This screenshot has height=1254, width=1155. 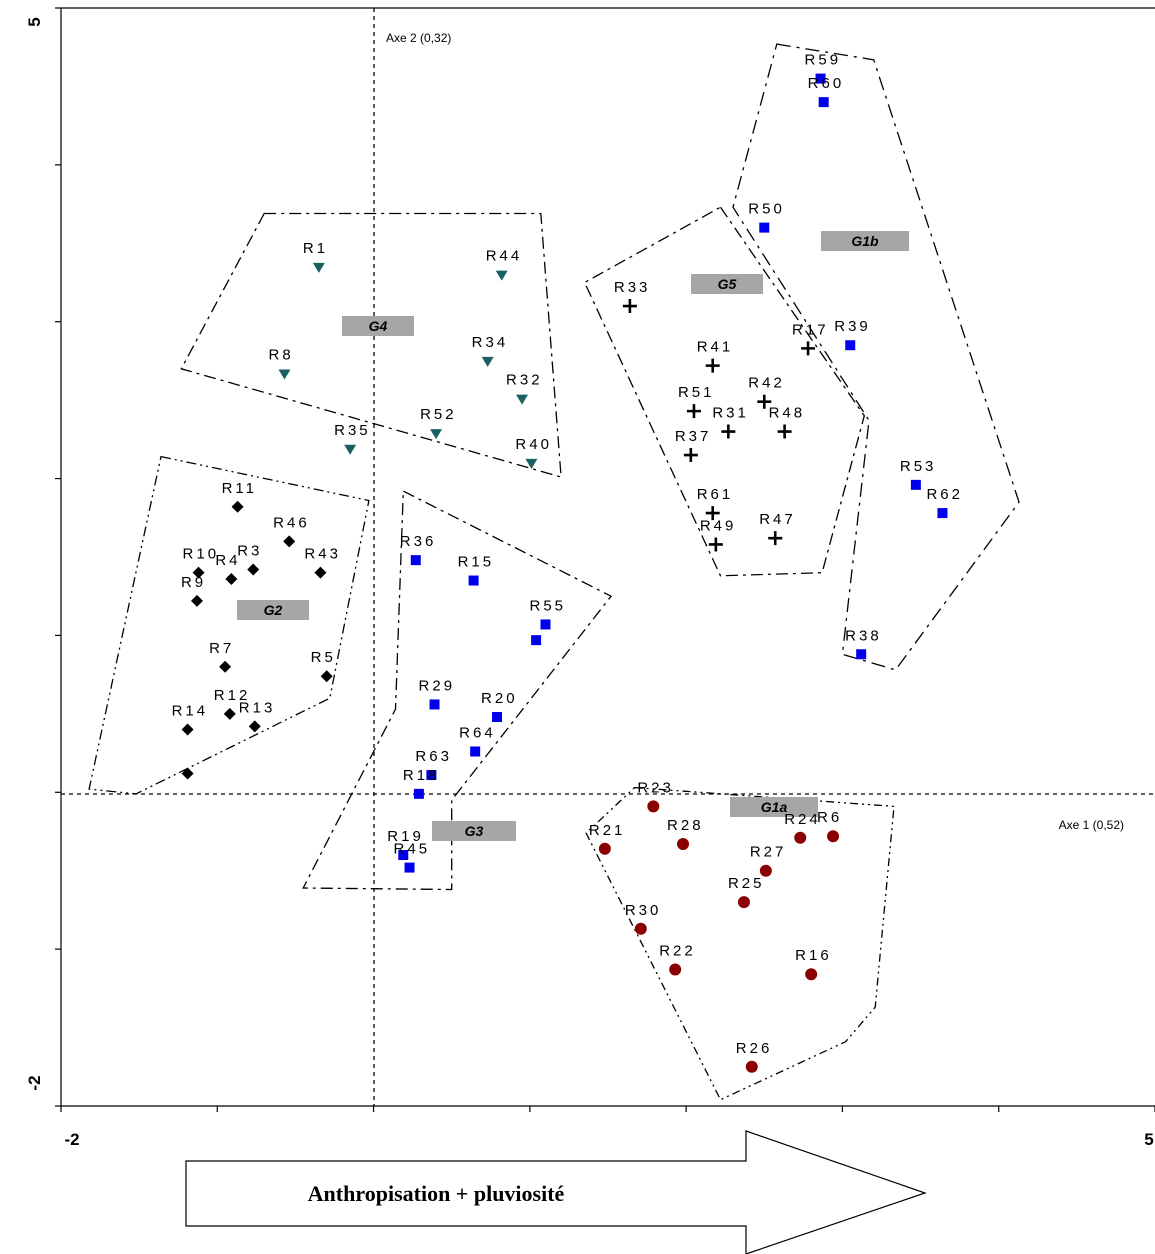 I want to click on gradient-arrow-label: Anthropisation + pluviosité, so click(x=436, y=1193).